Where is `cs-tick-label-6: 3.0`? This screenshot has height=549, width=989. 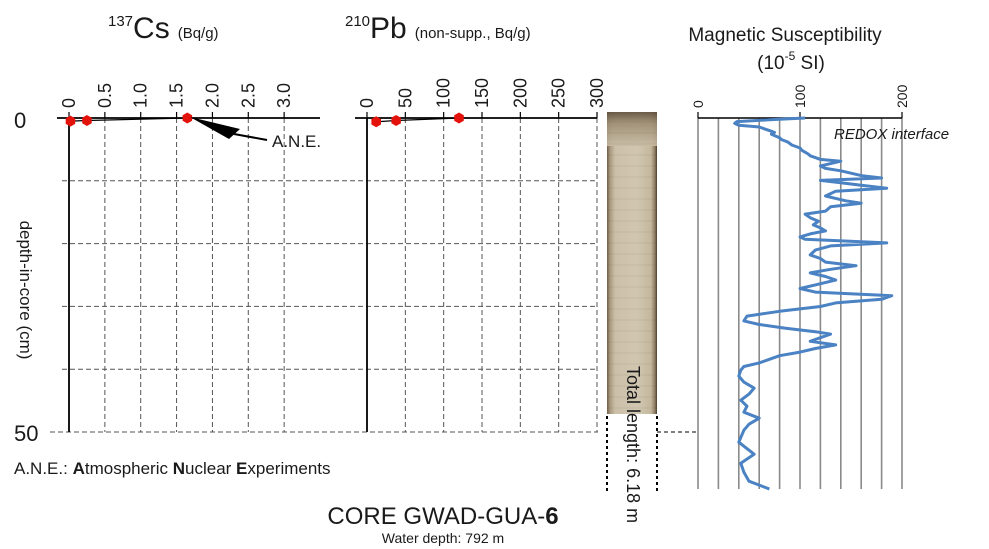 cs-tick-label-6: 3.0 is located at coordinates (284, 95).